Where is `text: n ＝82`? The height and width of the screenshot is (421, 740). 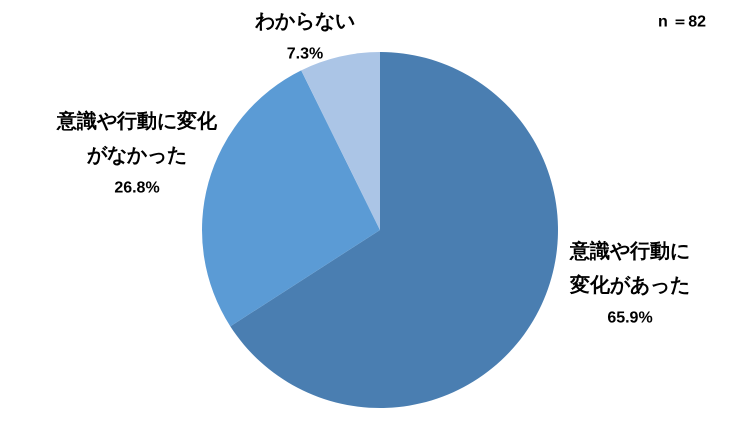 text: n ＝82 is located at coordinates (682, 21).